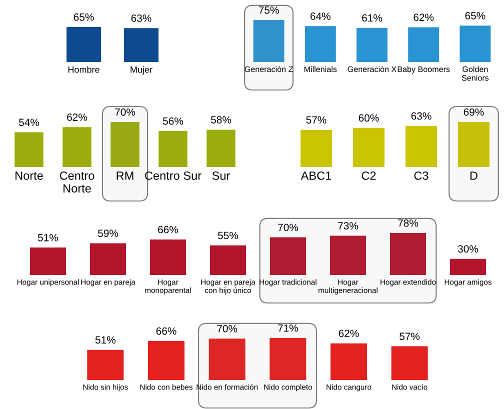  What do you see at coordinates (369, 175) in the screenshot?
I see `x-tick-label: C2` at bounding box center [369, 175].